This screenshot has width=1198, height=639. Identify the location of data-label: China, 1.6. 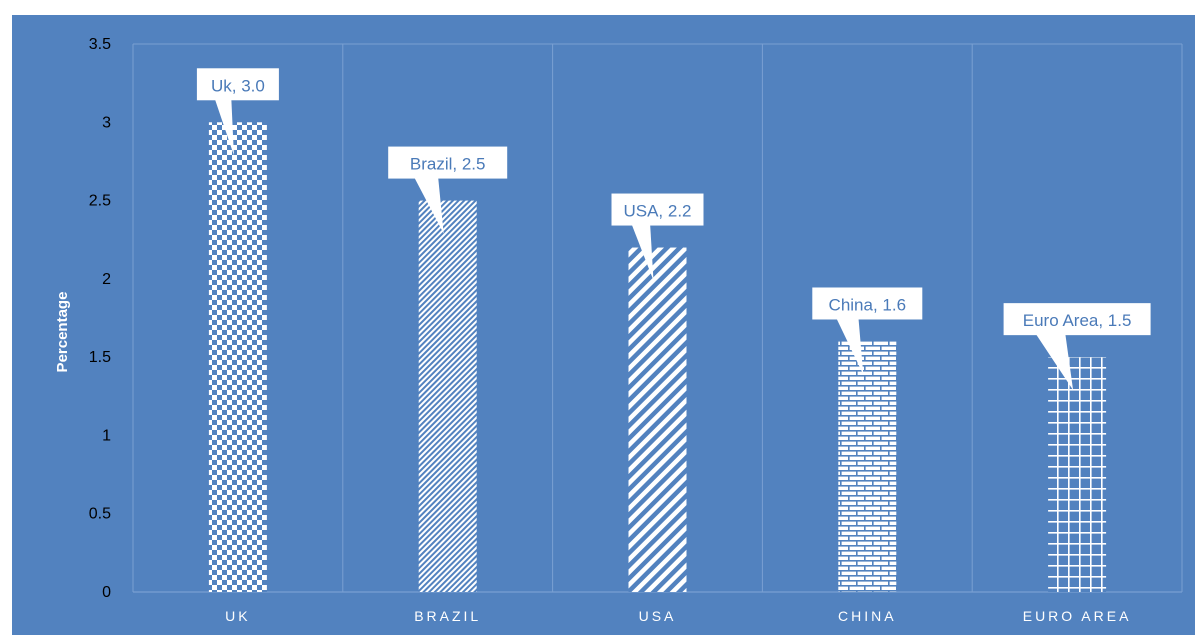
(868, 304).